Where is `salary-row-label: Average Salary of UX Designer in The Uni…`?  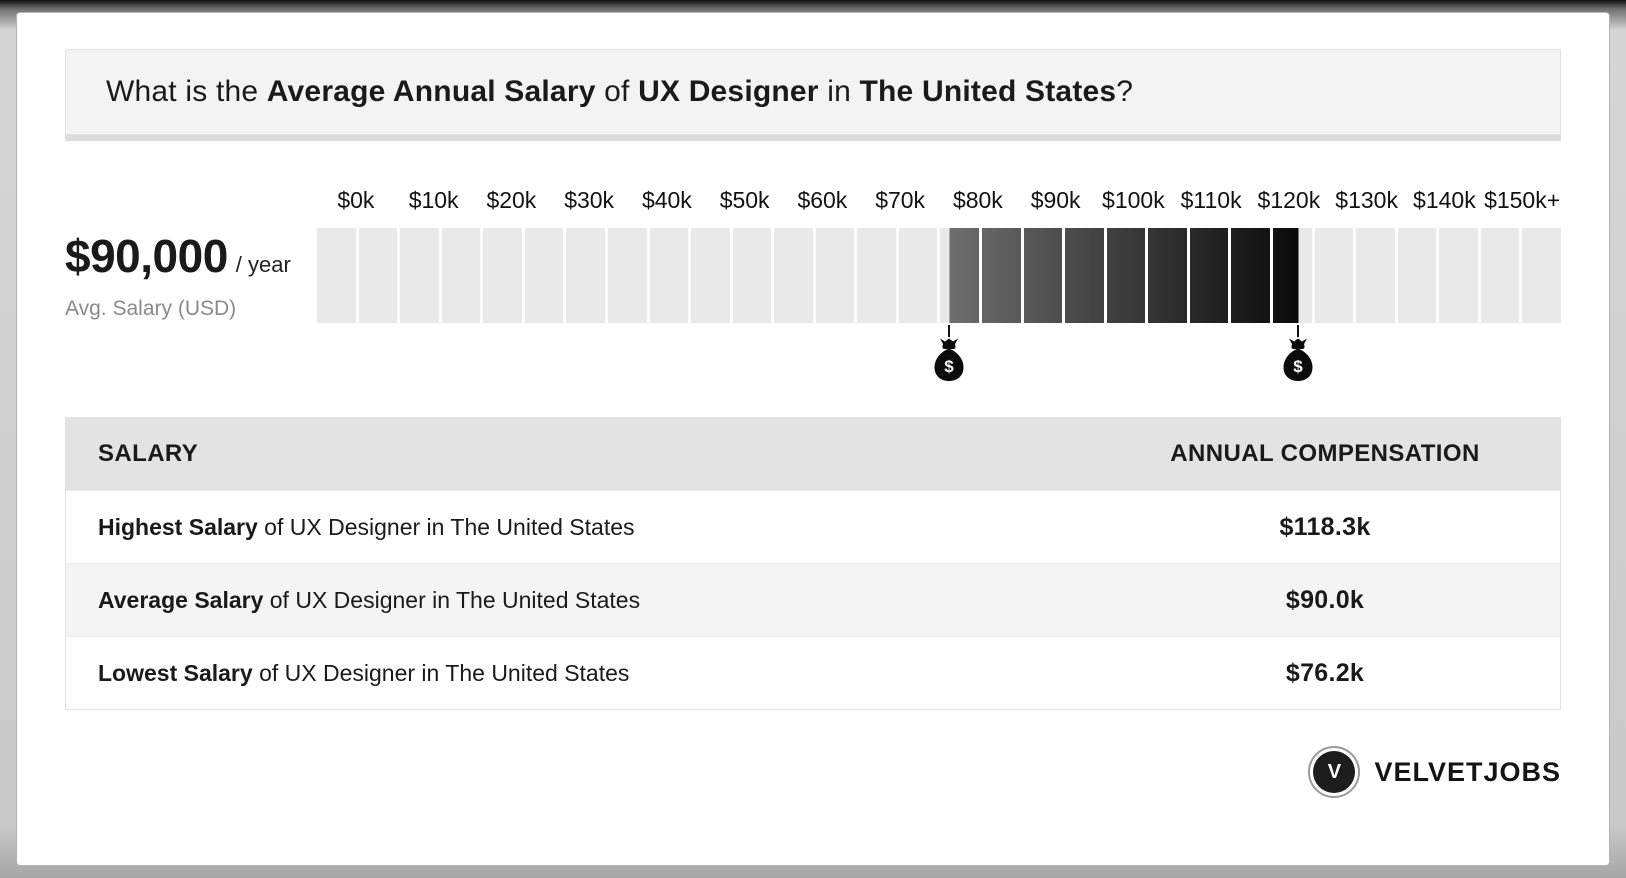
salary-row-label: Average Salary of UX Designer in The Uni… is located at coordinates (578, 600).